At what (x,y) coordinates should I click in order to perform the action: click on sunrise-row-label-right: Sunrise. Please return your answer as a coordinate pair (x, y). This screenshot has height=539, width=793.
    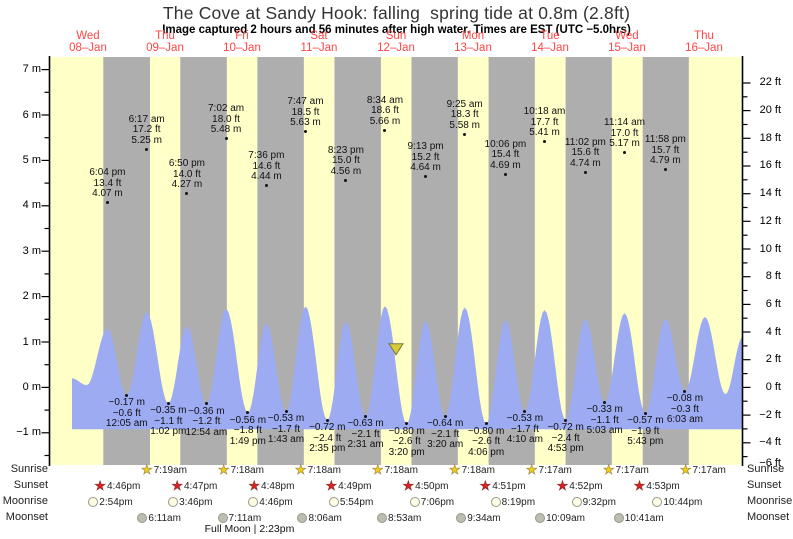
    Looking at the image, I should click on (766, 469).